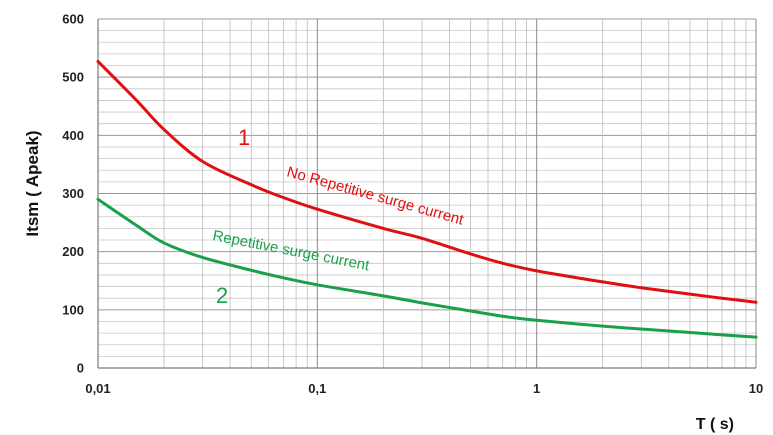 The height and width of the screenshot is (435, 773). What do you see at coordinates (756, 388) in the screenshot?
I see `x-tick-label: 10` at bounding box center [756, 388].